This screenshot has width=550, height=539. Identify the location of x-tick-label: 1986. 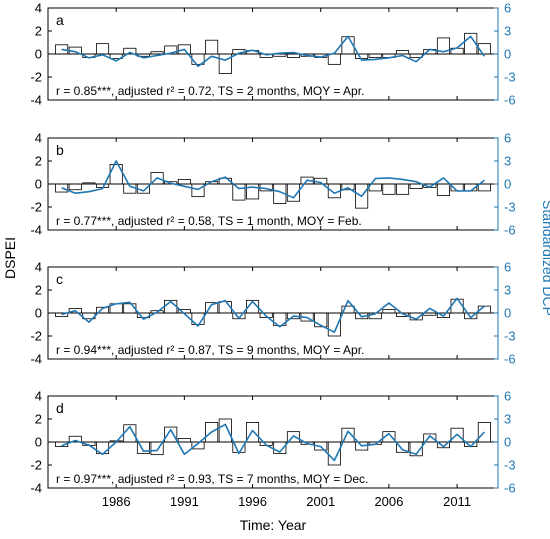
(116, 501).